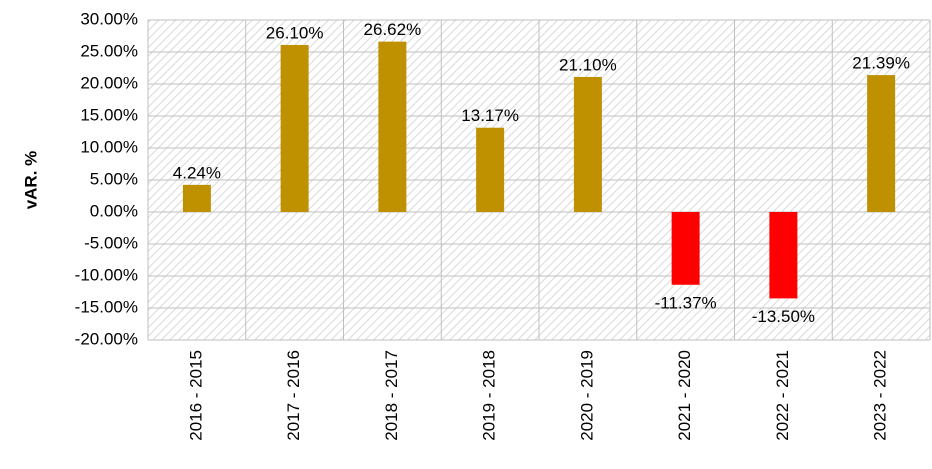  I want to click on data-label: 4.24%, so click(197, 172).